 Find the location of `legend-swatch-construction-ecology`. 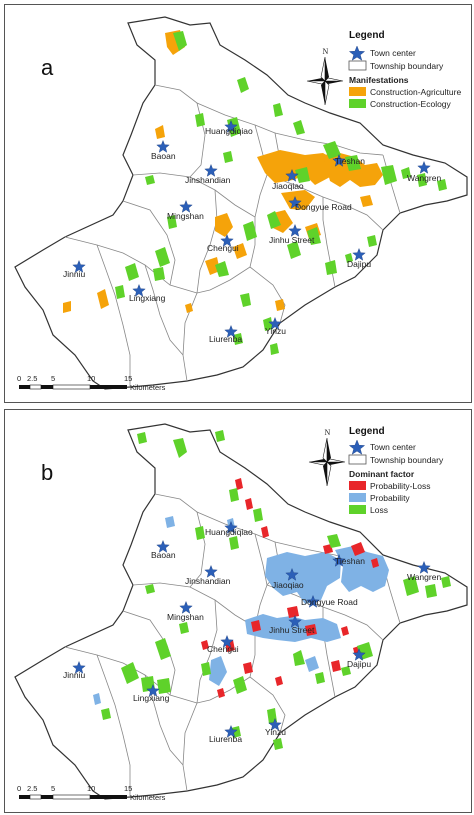

legend-swatch-construction-ecology is located at coordinates (357, 103).